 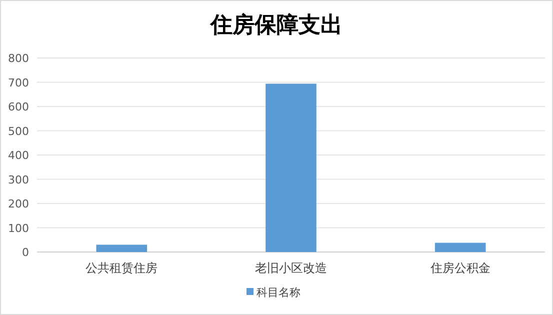 I want to click on y-tick-label: 300, so click(x=18, y=179).